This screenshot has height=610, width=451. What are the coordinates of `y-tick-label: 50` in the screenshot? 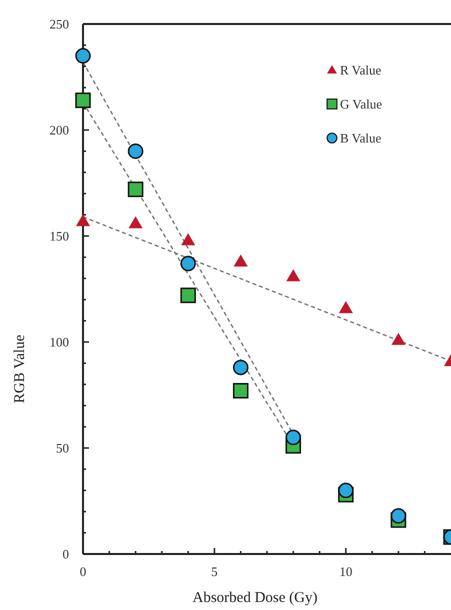 It's located at (62, 448).